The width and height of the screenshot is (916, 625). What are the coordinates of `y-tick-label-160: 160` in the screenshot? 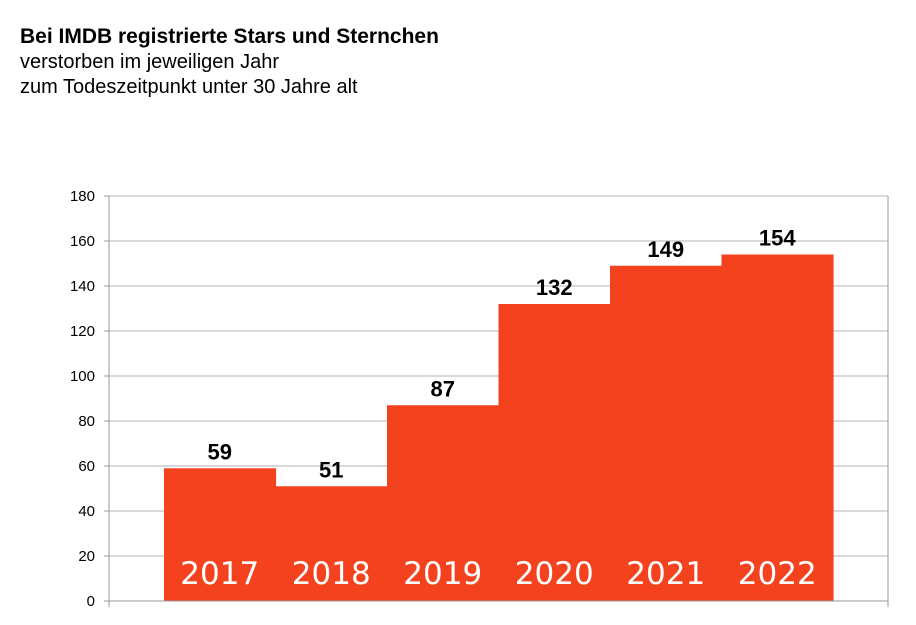 It's located at (82, 241).